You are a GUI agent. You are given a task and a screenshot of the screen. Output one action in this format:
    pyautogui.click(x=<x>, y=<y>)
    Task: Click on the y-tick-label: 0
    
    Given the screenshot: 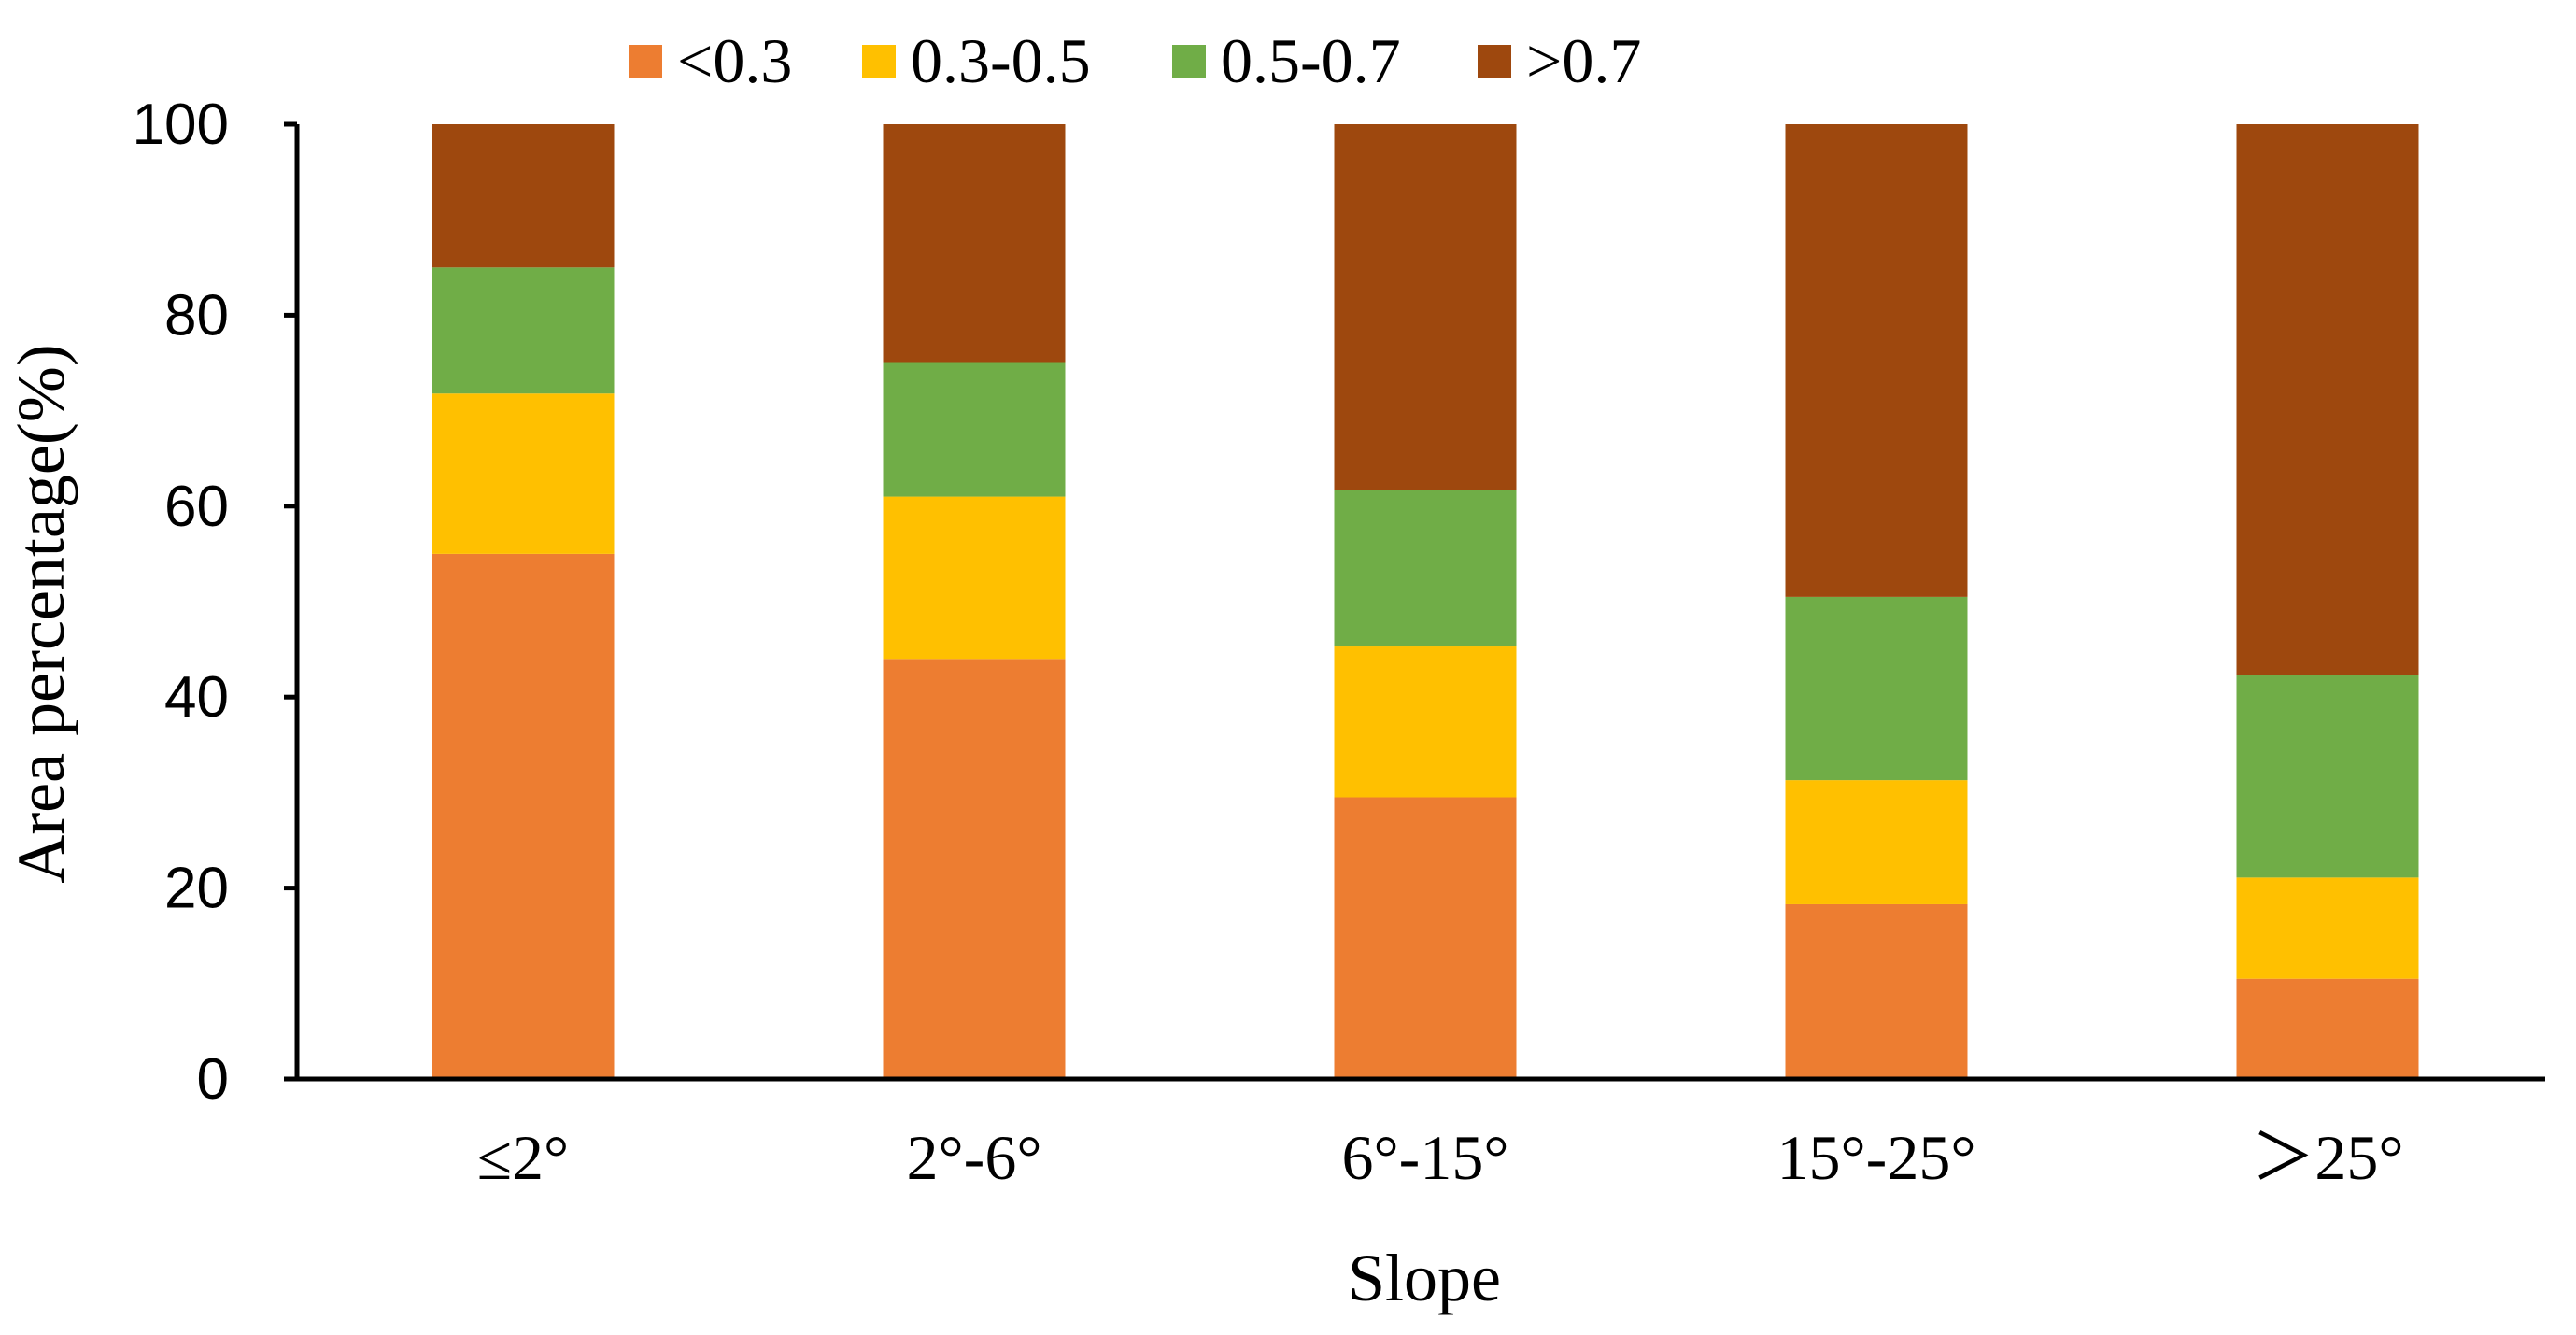 What is the action you would take?
    pyautogui.click(x=213, y=1079)
    